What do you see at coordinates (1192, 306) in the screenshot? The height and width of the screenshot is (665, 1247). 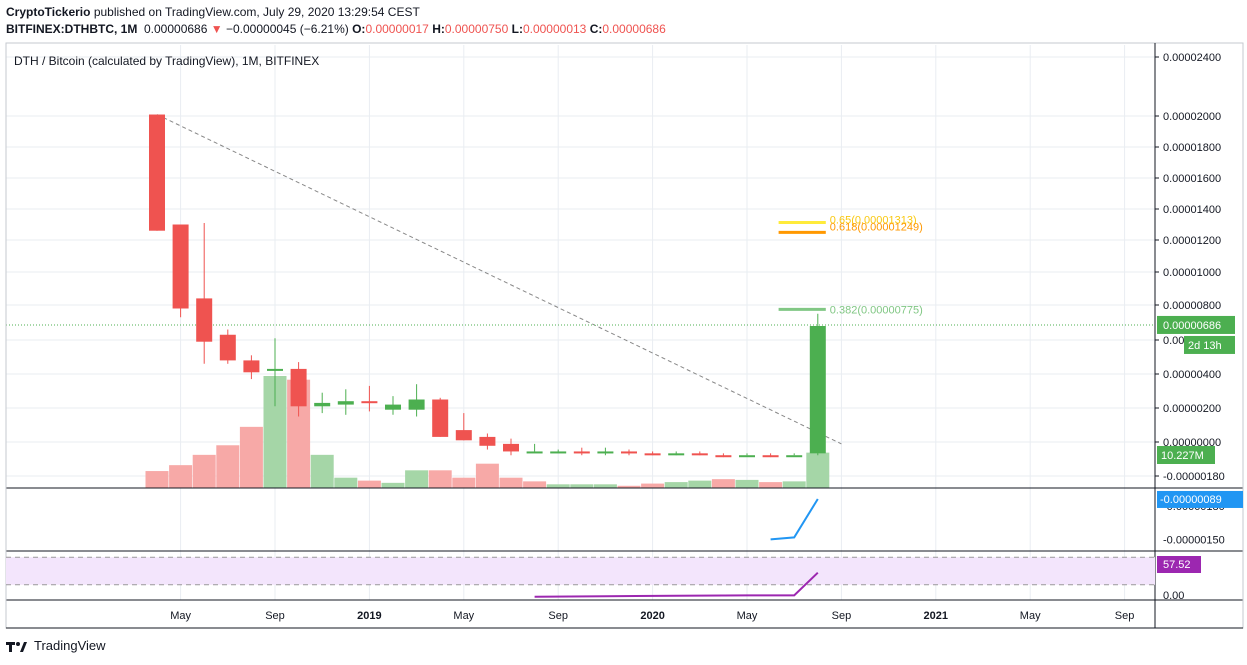 I see `price-tick-label: 0.00000800` at bounding box center [1192, 306].